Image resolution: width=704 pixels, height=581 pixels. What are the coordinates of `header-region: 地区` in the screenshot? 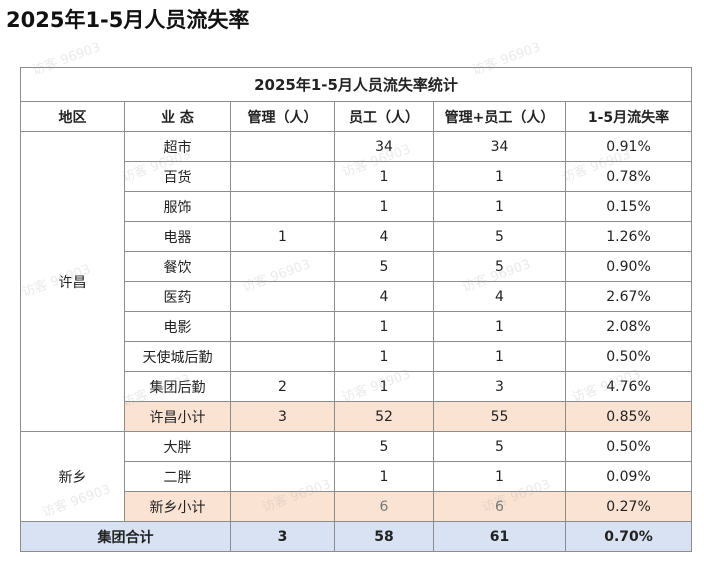 It's located at (72, 116).